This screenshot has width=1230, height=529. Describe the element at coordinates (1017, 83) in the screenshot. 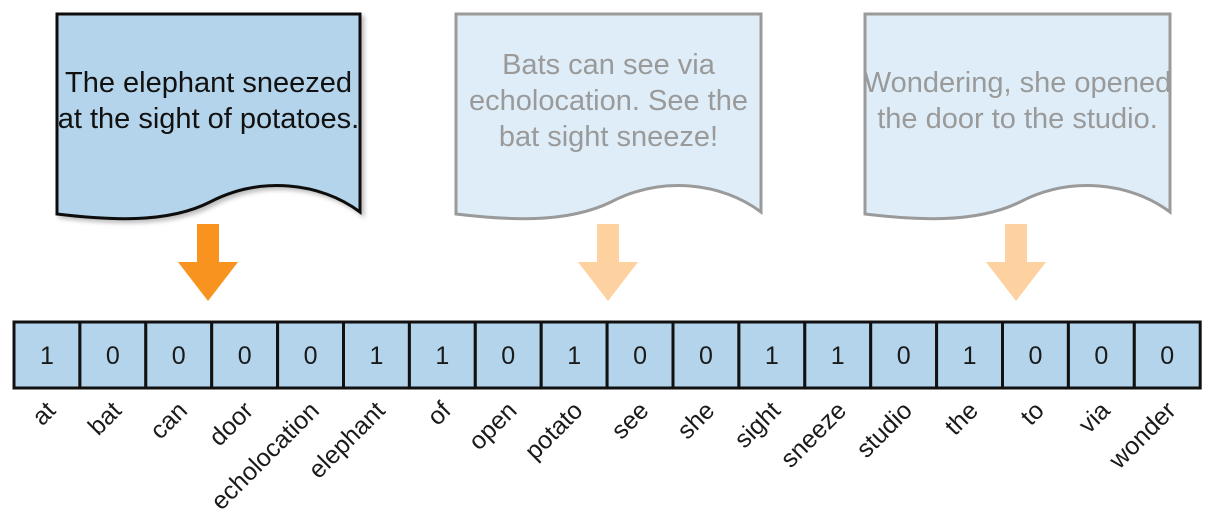

I see `document-text-line: Wondering, she opened` at that location.